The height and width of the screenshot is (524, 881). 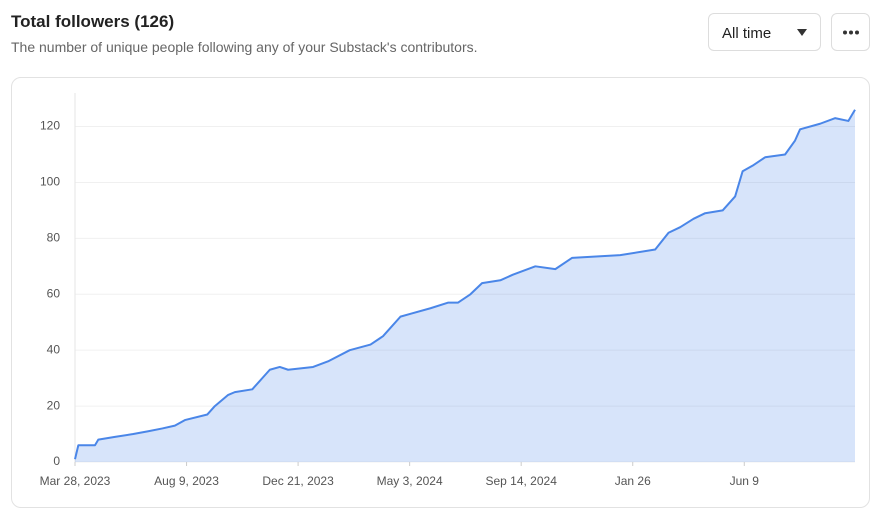 I want to click on y-tick-label: 40, so click(x=54, y=349).